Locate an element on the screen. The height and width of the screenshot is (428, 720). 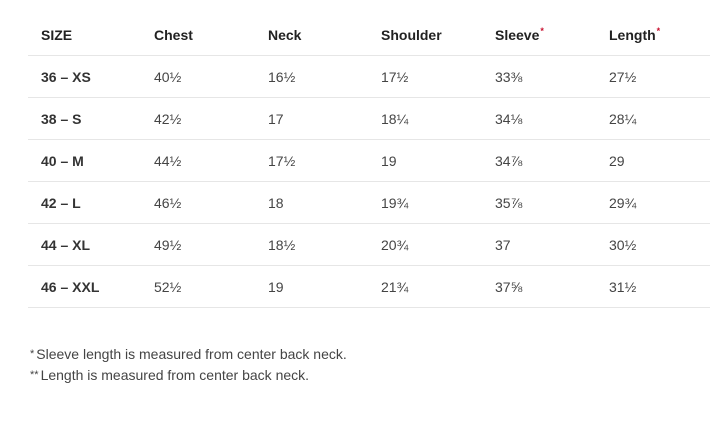
chest-cell: 44½ is located at coordinates (198, 160).